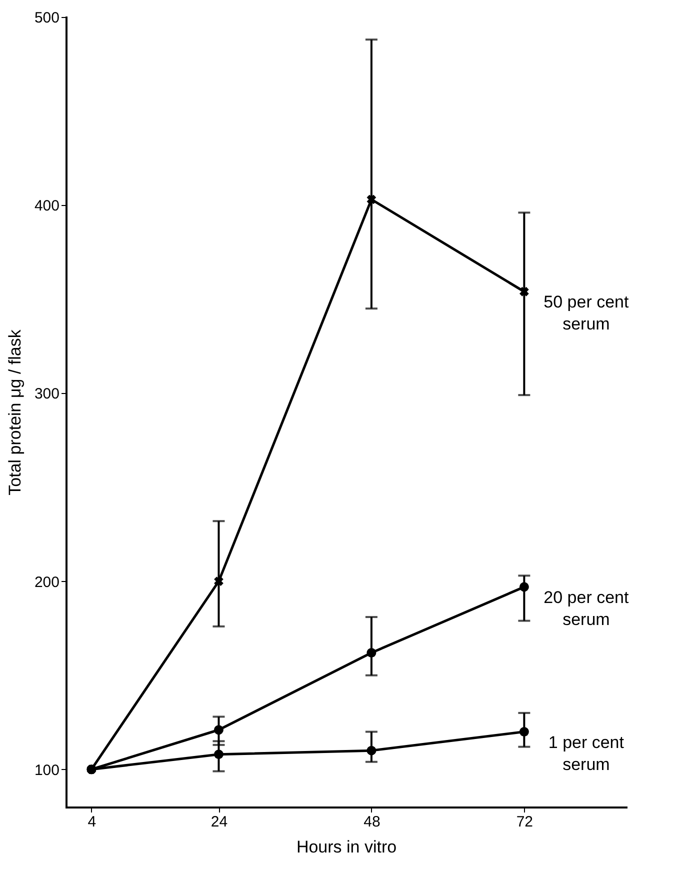 This screenshot has height=892, width=699. I want to click on x-tick-label: 24, so click(219, 822).